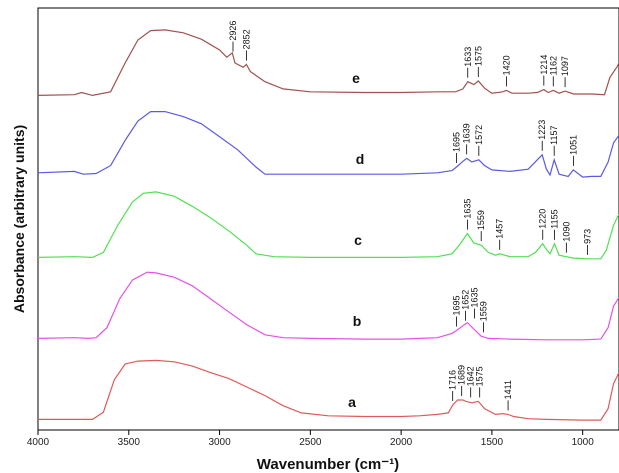 This screenshot has height=473, width=619. Describe the element at coordinates (357, 321) in the screenshot. I see `series-label-b: b` at that location.